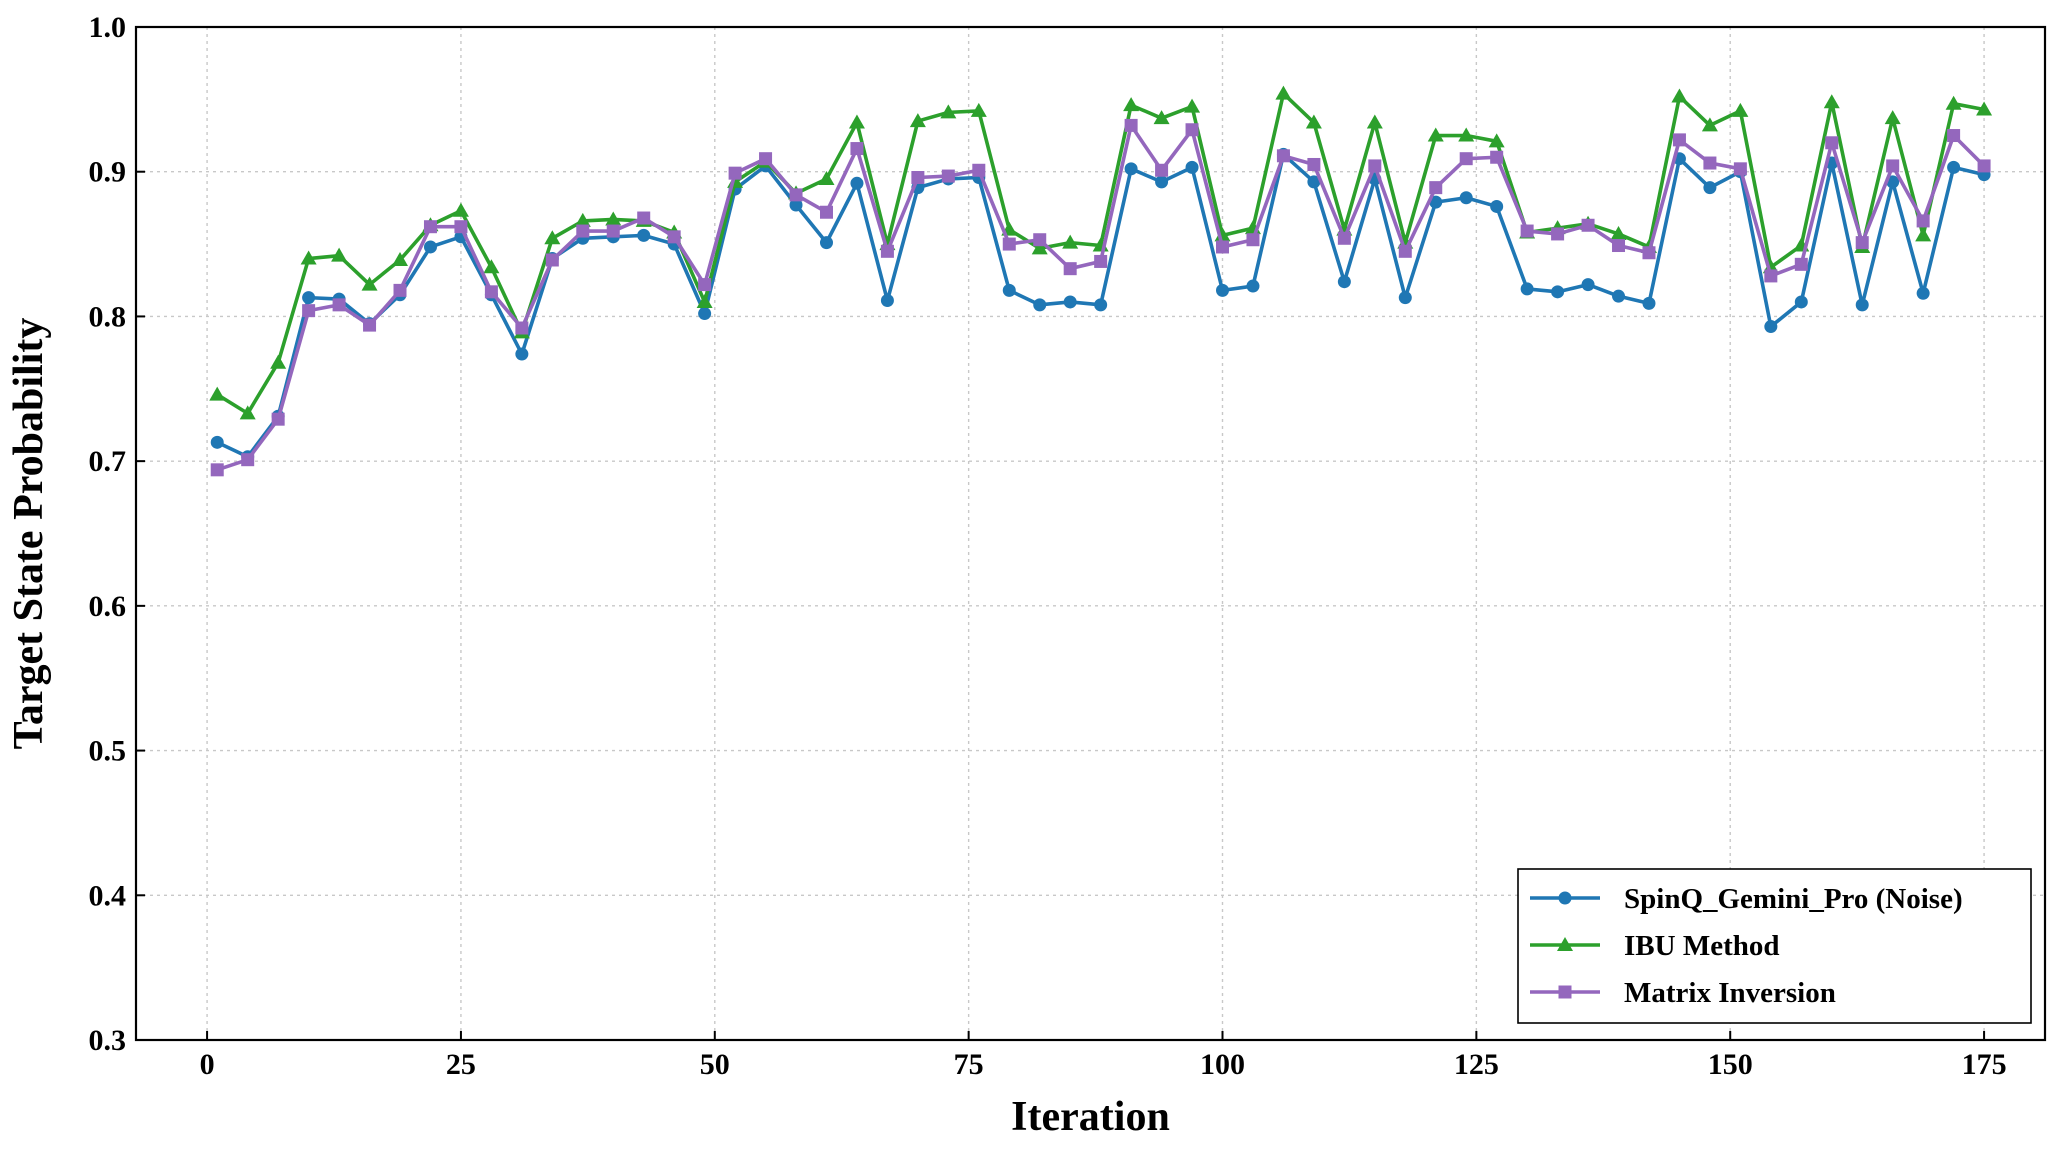 The width and height of the screenshot is (2054, 1153). I want to click on y-tick-label: 1.0, so click(108, 27).